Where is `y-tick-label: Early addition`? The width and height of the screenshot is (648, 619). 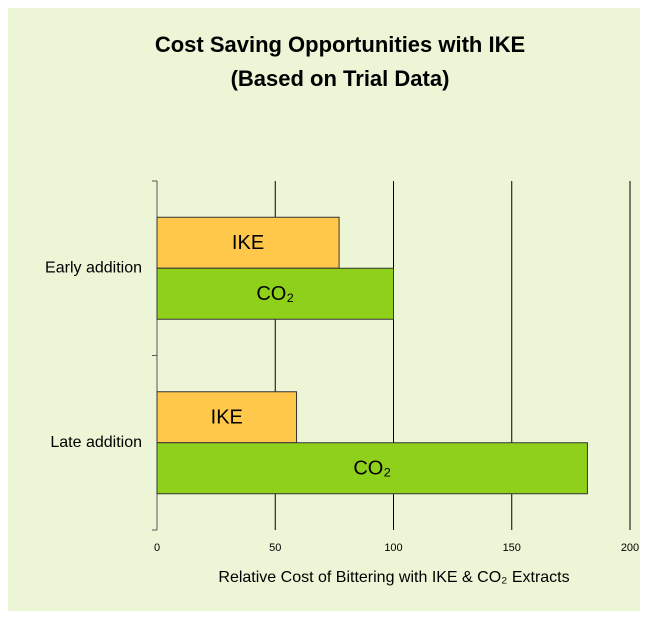
y-tick-label: Early addition is located at coordinates (93, 267).